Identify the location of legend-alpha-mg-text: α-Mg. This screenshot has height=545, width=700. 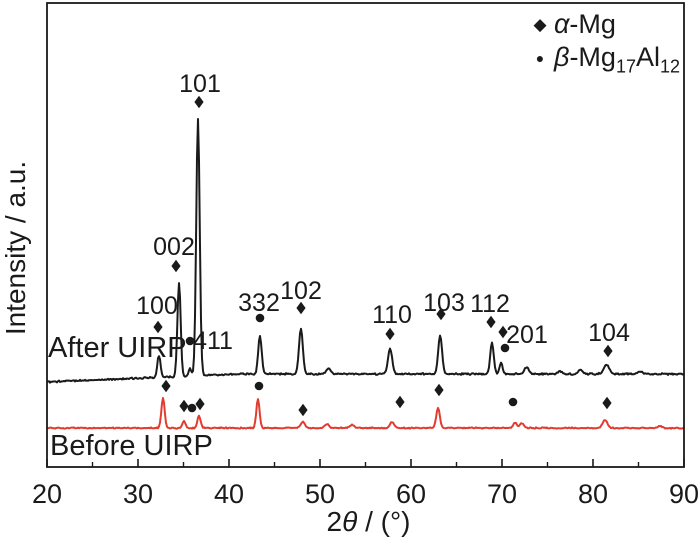
(585, 24).